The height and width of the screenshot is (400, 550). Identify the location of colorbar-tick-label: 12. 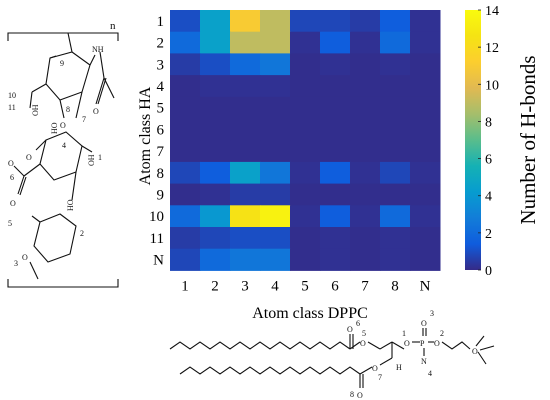
(492, 48).